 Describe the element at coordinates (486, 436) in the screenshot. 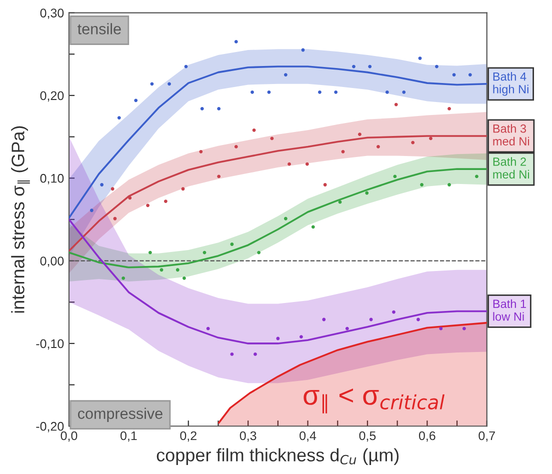

I see `x-tick-label: 0,7` at that location.